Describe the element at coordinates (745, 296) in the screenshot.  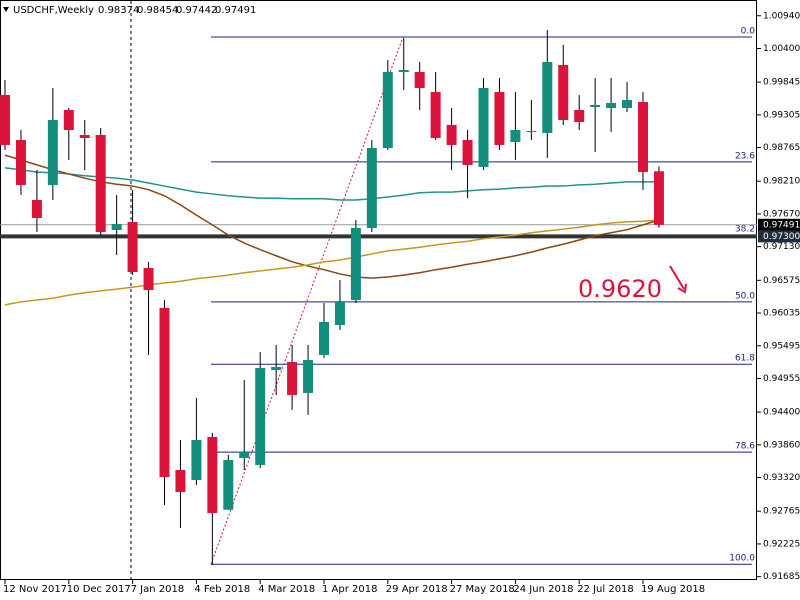
I see `fib-label: 50.0` at that location.